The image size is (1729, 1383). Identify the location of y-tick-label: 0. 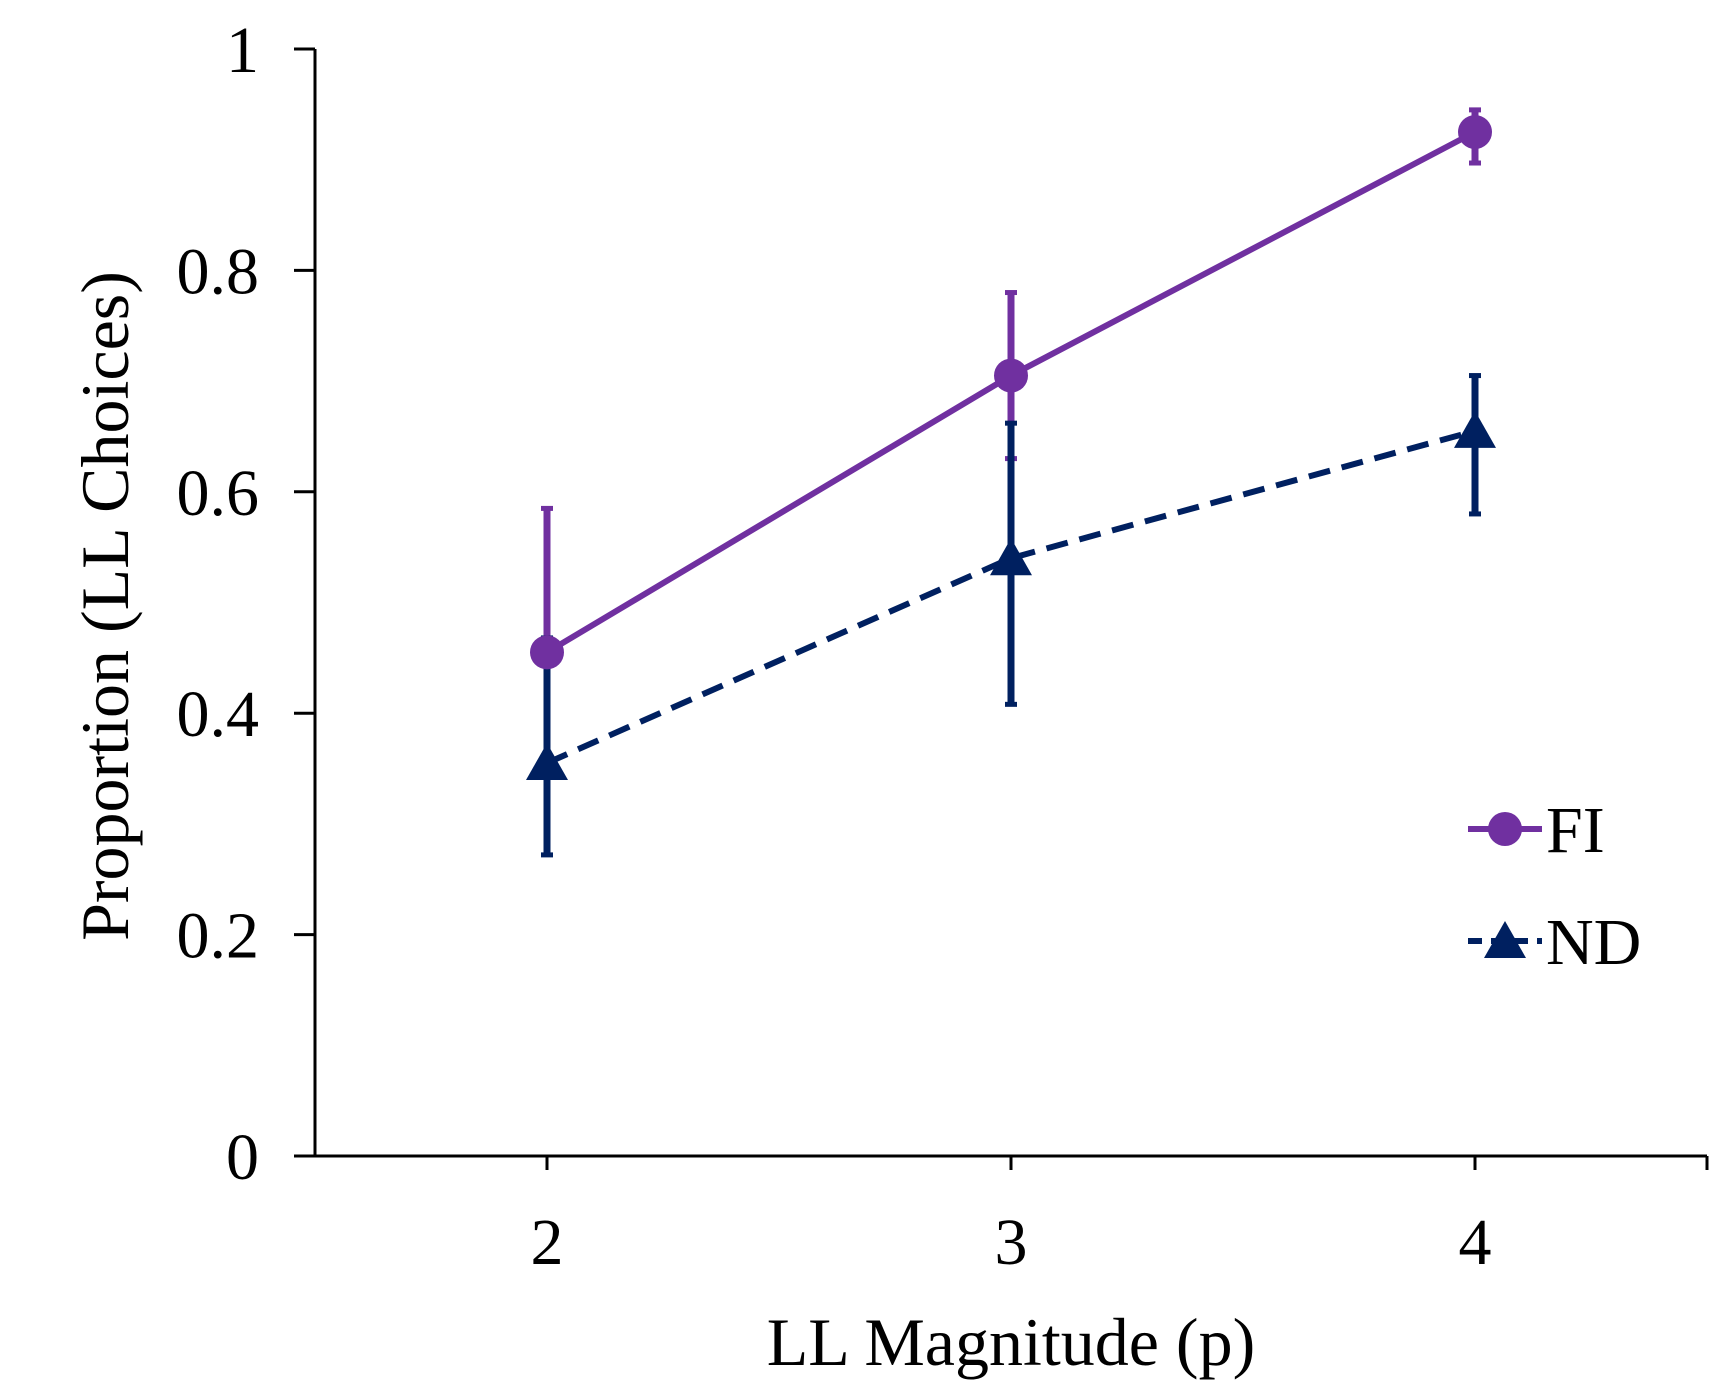
(242, 1157).